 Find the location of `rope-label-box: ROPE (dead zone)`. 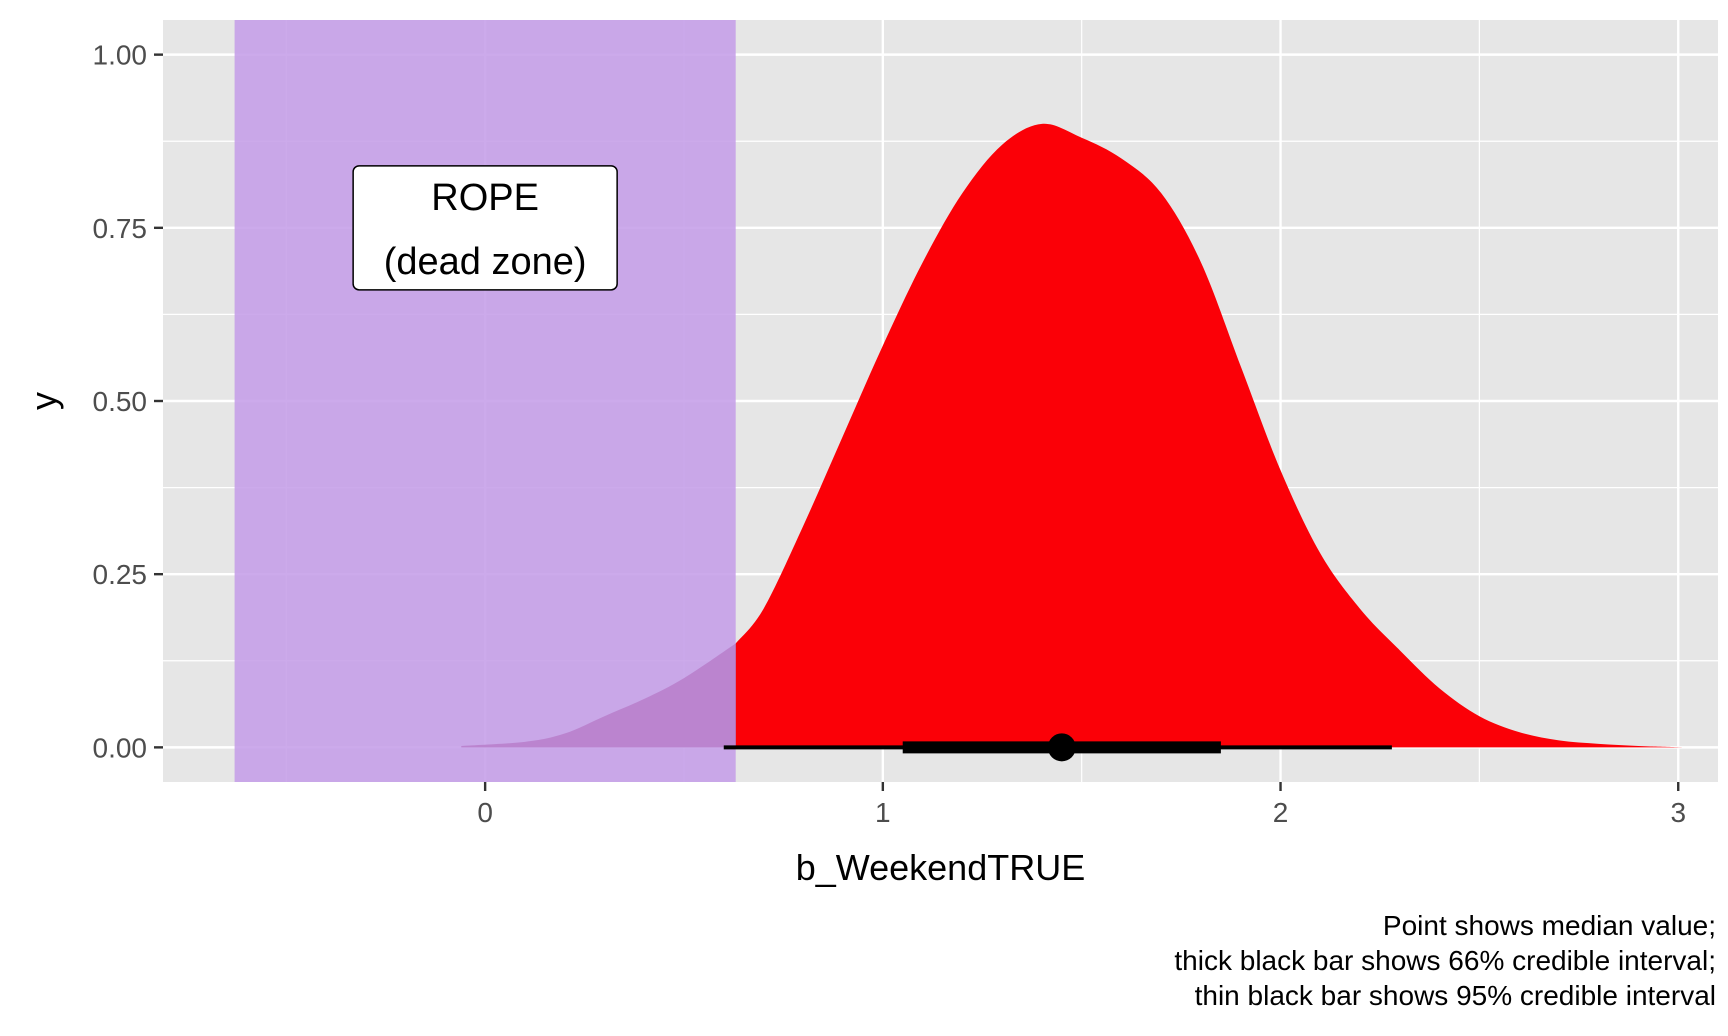

rope-label-box: ROPE (dead zone) is located at coordinates (485, 228).